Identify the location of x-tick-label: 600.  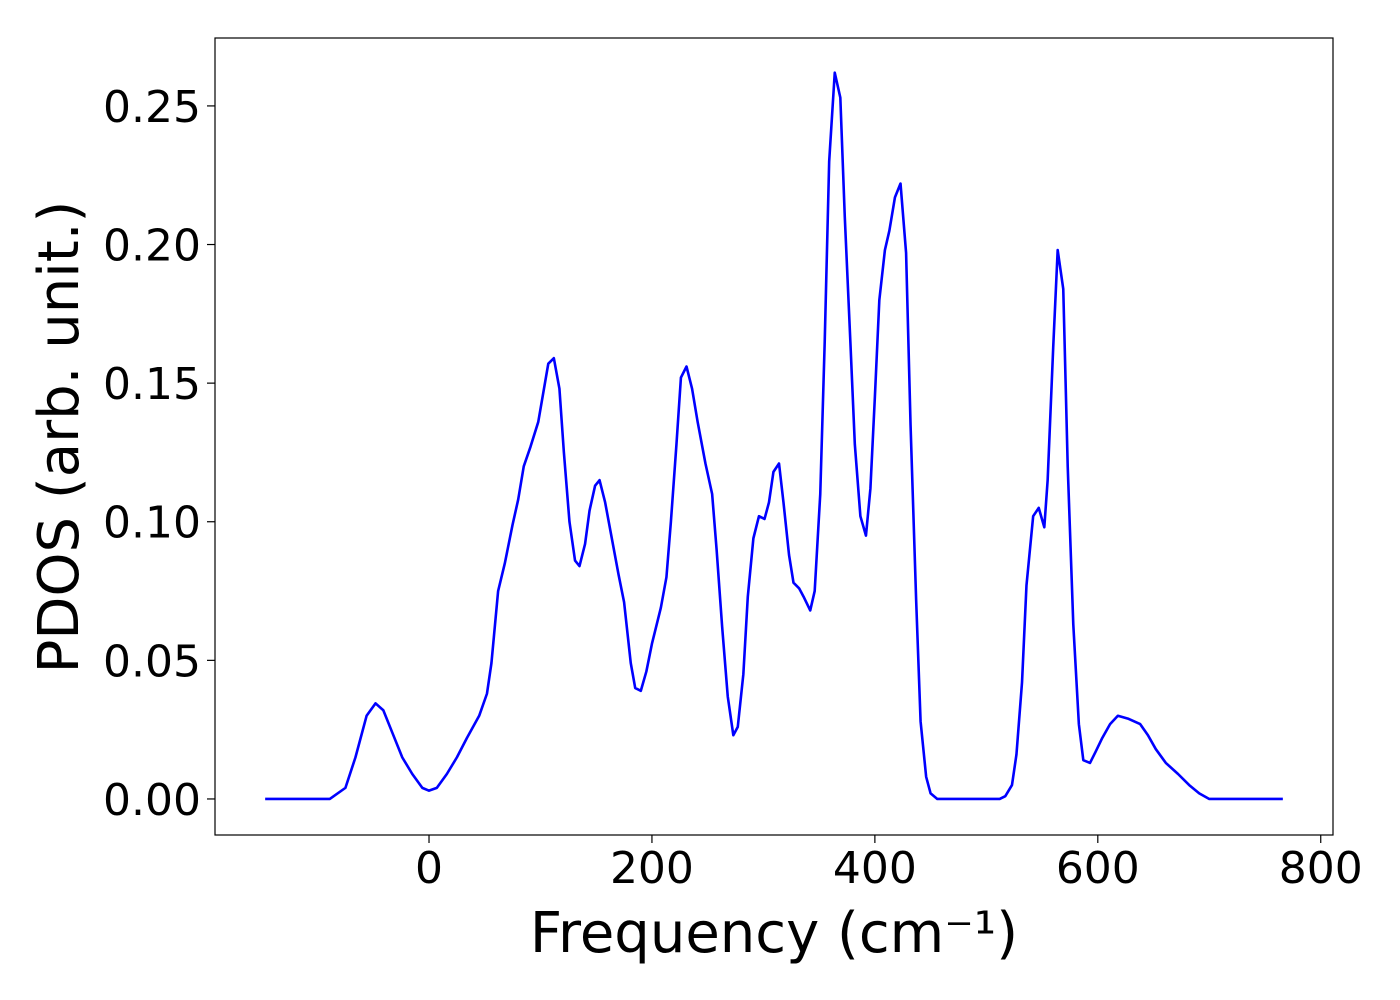
(1098, 868).